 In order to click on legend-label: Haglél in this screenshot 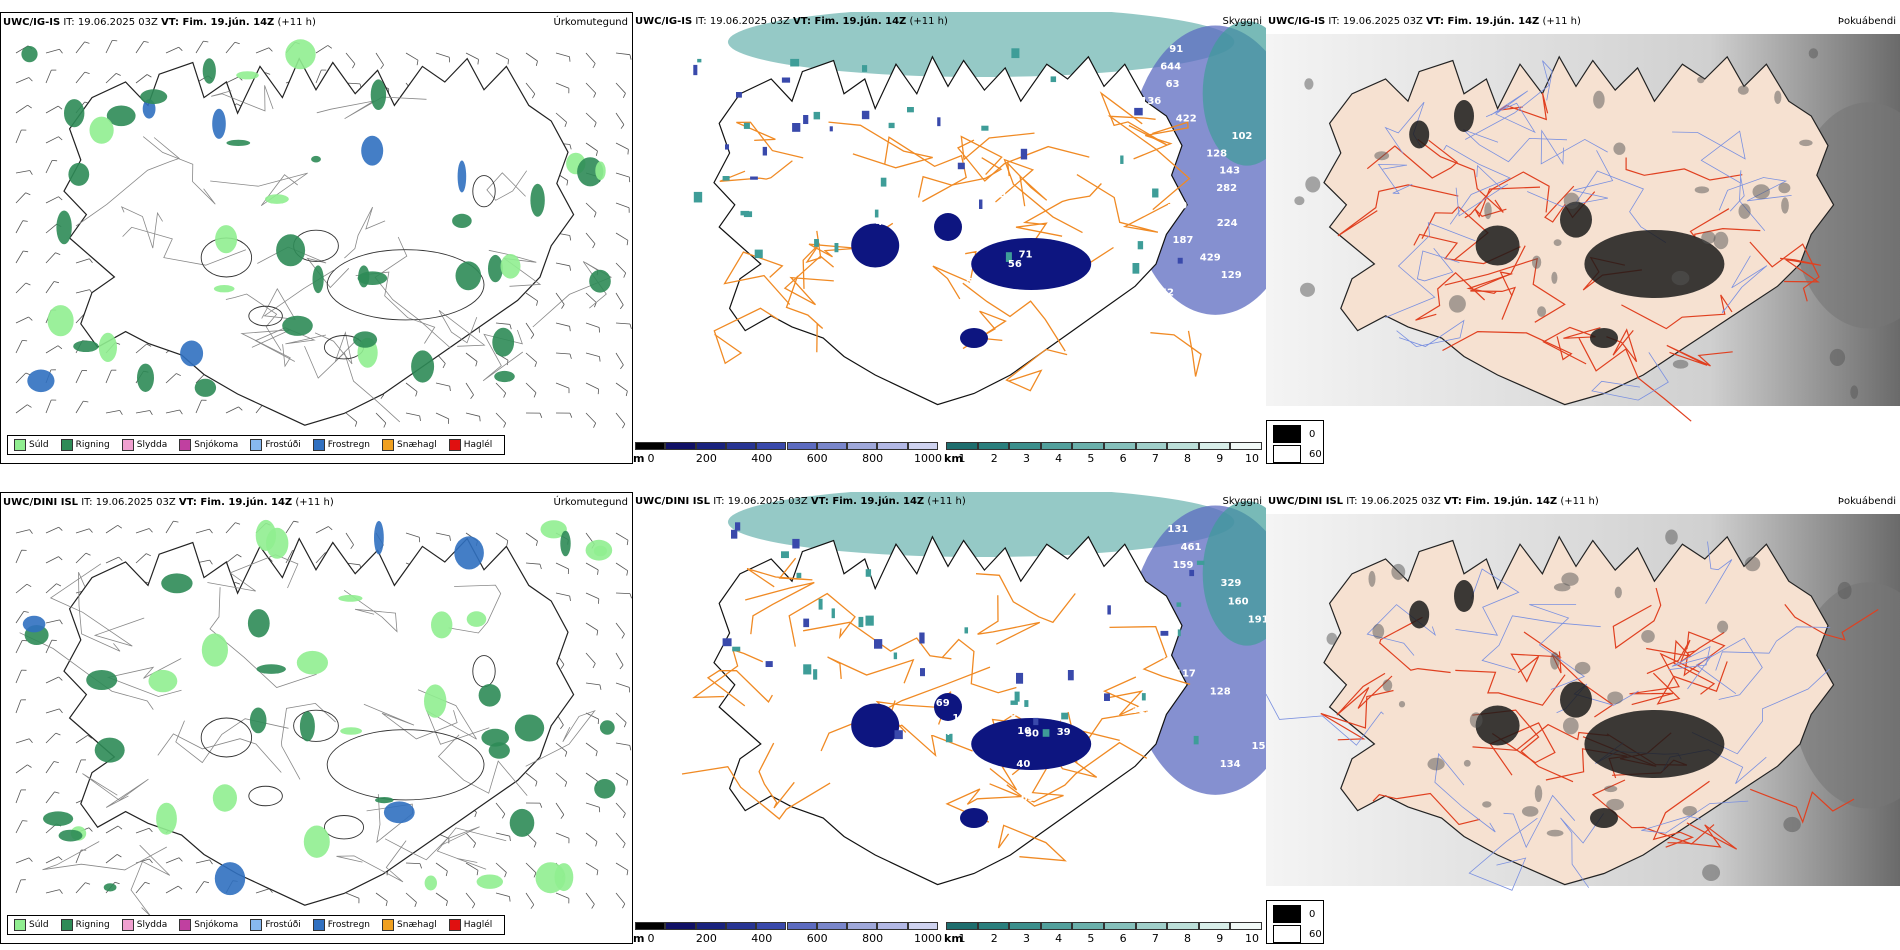, I will do `click(478, 445)`.